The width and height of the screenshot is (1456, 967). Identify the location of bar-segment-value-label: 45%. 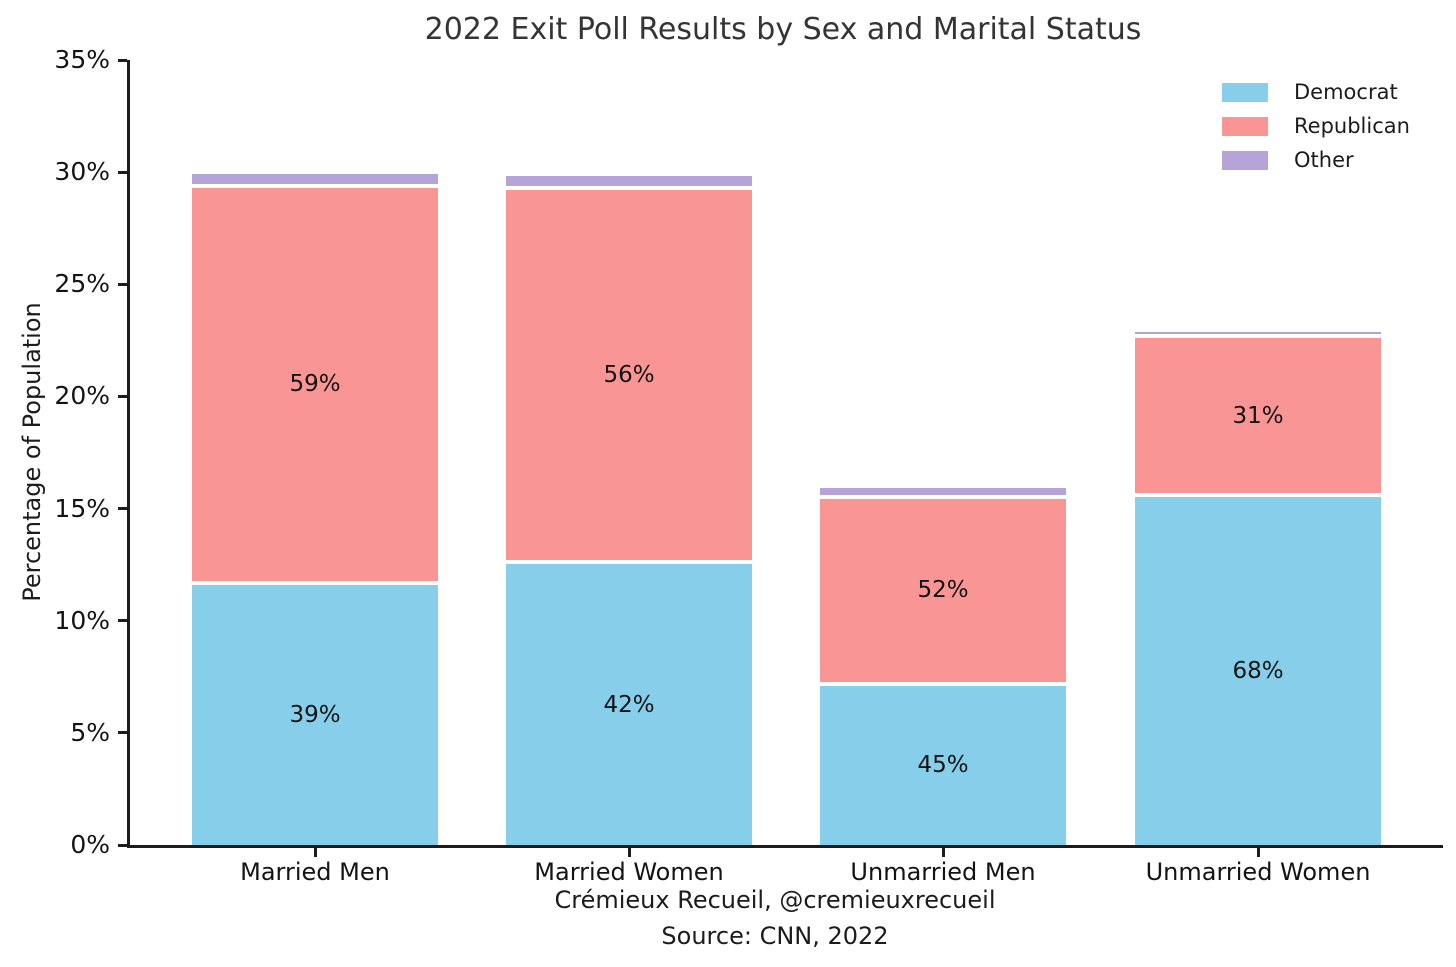
(943, 765).